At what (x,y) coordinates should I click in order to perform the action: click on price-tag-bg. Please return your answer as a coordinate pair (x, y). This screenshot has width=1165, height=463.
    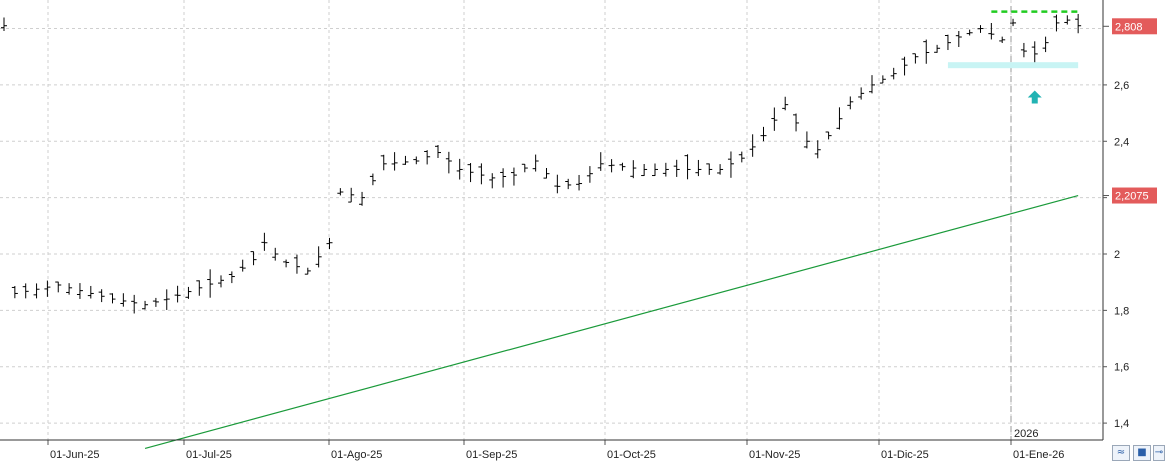
    Looking at the image, I should click on (1134, 26).